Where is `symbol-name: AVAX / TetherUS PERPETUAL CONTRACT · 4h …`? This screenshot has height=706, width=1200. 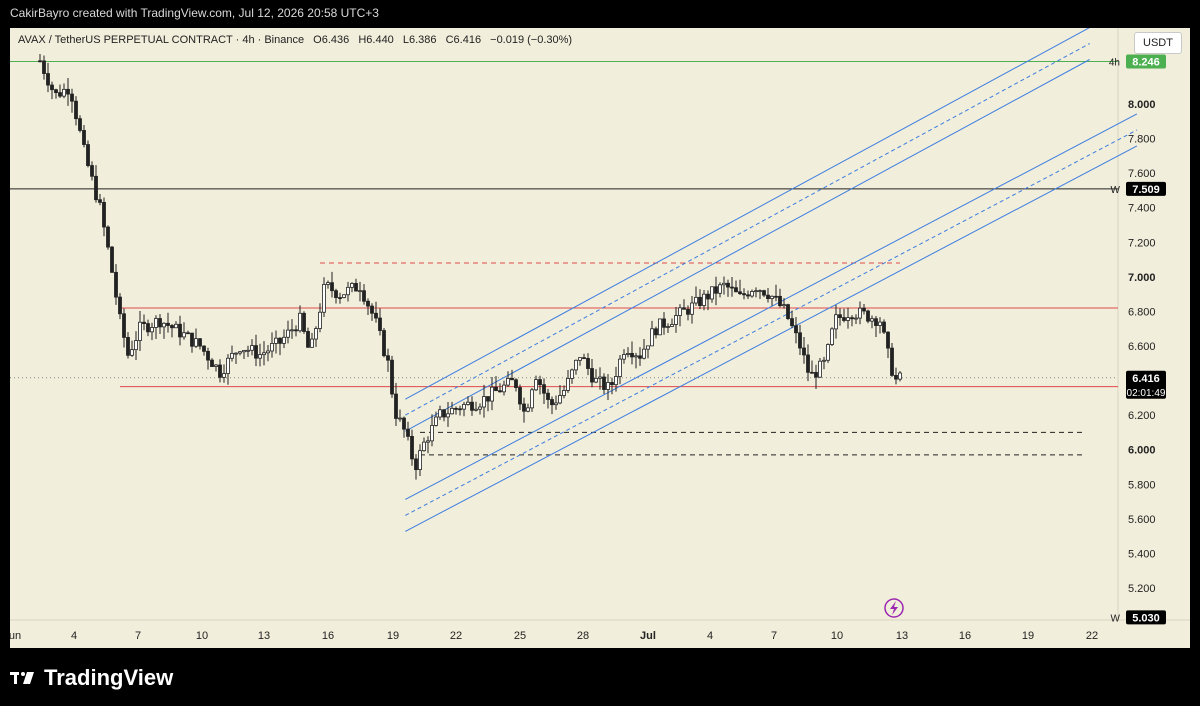 symbol-name: AVAX / TetherUS PERPETUAL CONTRACT · 4h … is located at coordinates (161, 40).